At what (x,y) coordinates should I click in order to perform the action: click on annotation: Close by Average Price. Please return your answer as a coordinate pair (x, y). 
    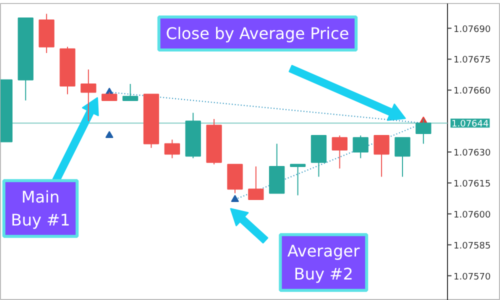
    Looking at the image, I should click on (258, 33).